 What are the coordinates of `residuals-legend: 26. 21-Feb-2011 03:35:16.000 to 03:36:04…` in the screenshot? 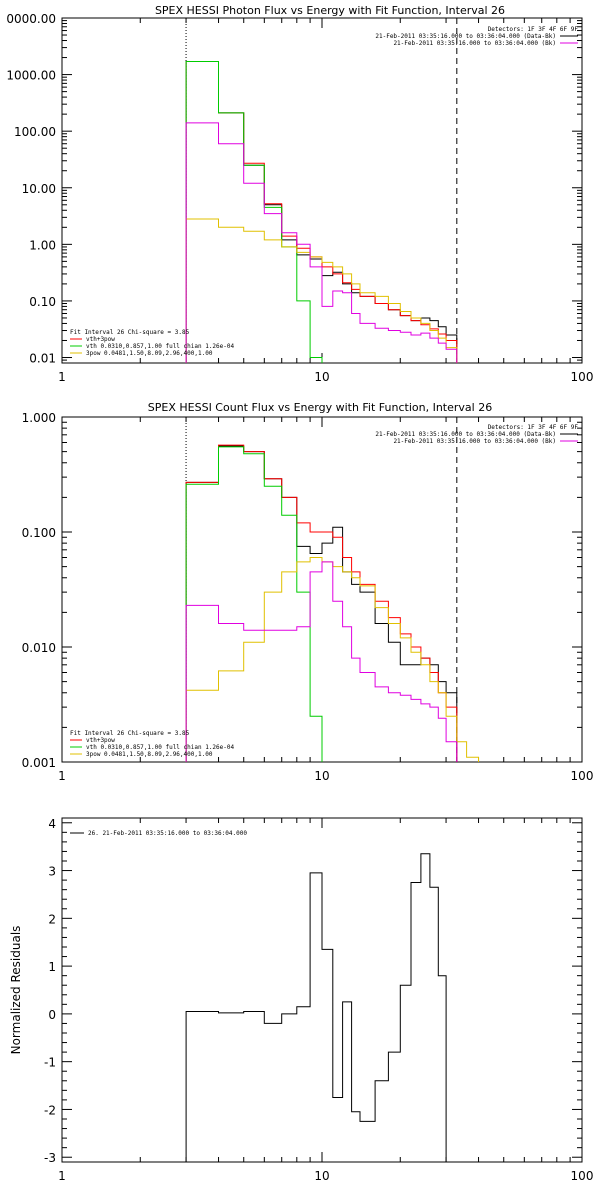 It's located at (158, 833).